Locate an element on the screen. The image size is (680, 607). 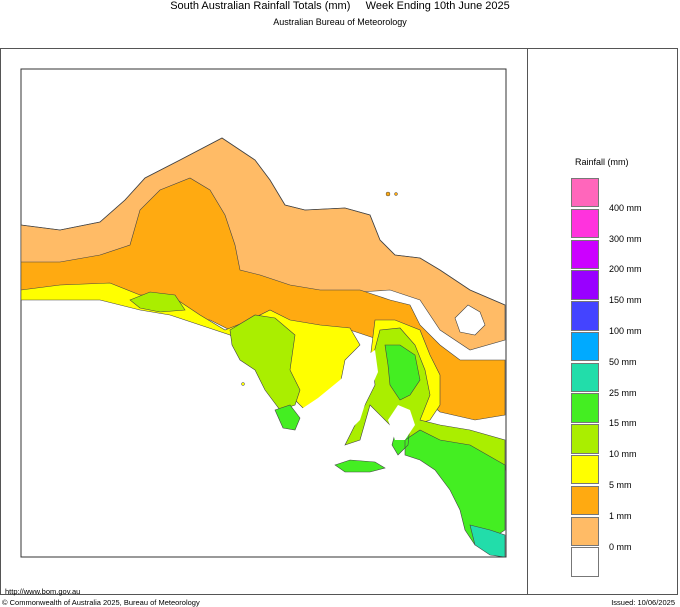
region-15-25mm-west is located at coordinates (215, 351).